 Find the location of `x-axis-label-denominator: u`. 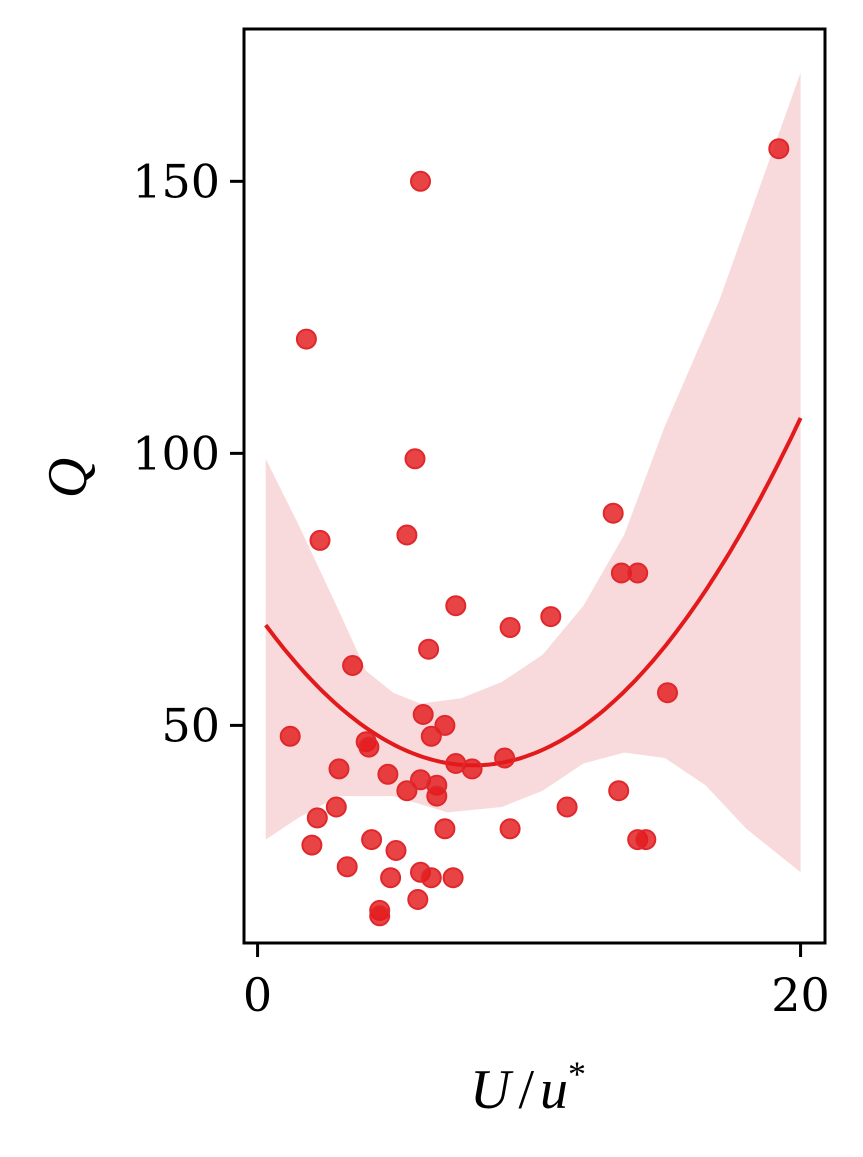

x-axis-label-denominator: u is located at coordinates (554, 1090).